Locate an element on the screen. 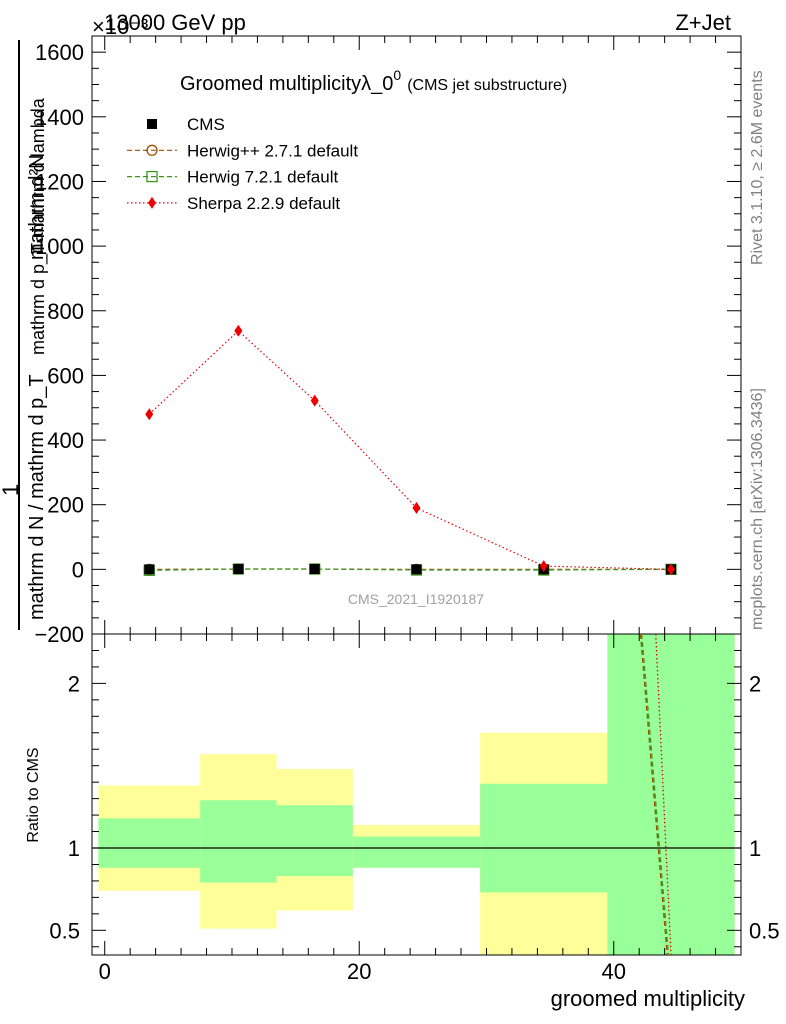  main-ytick-label: 1600 is located at coordinates (59, 52).